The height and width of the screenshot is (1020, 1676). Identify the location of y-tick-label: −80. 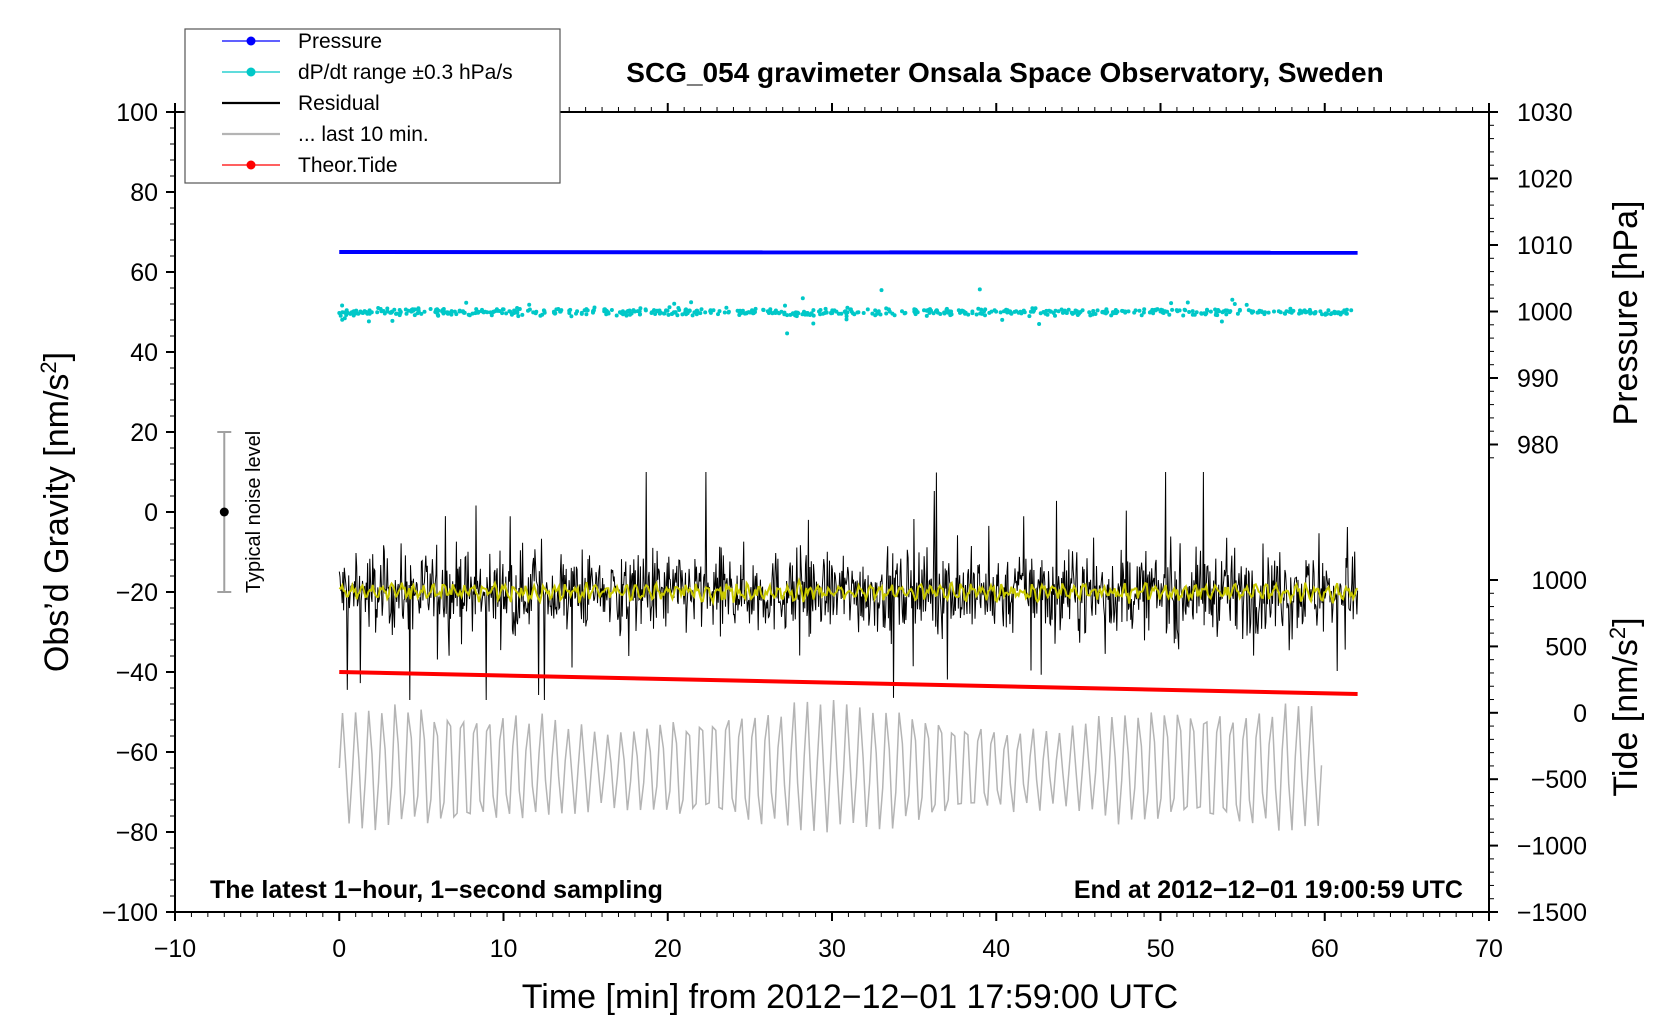
(137, 833).